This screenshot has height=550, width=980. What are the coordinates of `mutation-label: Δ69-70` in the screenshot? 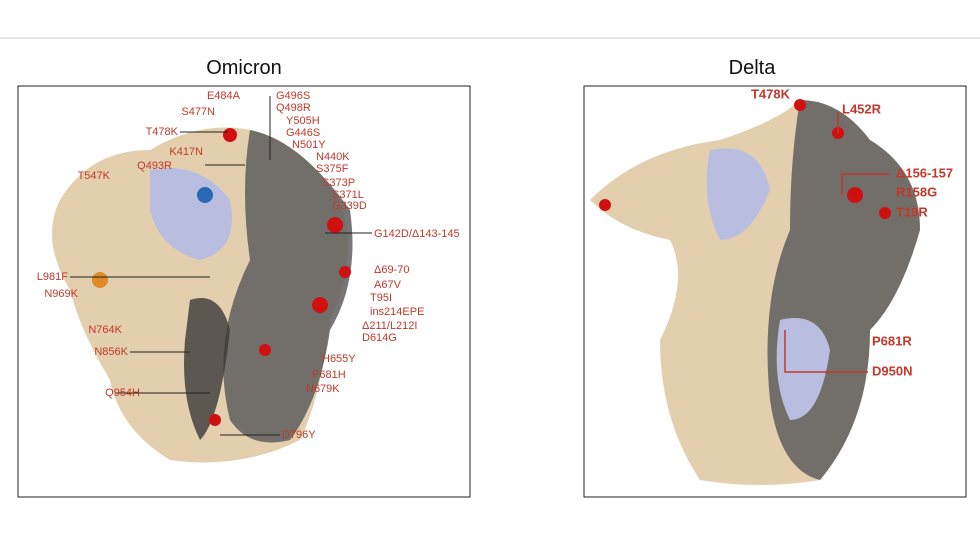 It's located at (391, 270).